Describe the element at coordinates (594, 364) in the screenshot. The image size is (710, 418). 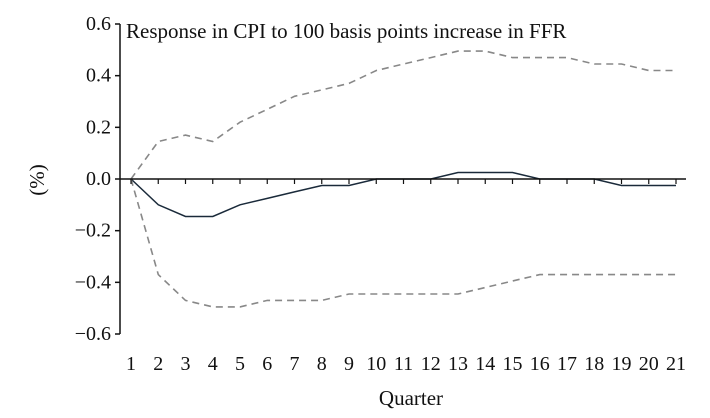
I see `x-tick-label: 18` at that location.